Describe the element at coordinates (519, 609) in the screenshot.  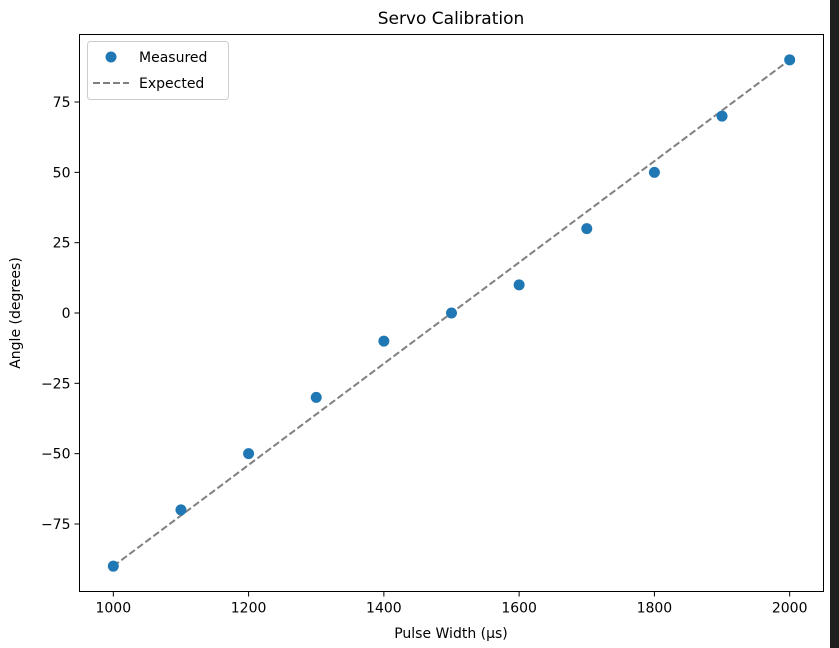
I see `x-tick-label: 1600` at that location.